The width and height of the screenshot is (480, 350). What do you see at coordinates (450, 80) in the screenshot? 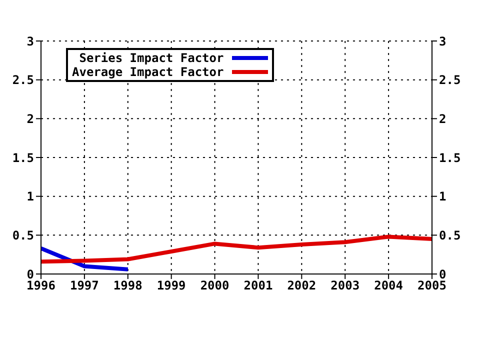
I see `y2-tick-label: 2.5` at bounding box center [450, 80].